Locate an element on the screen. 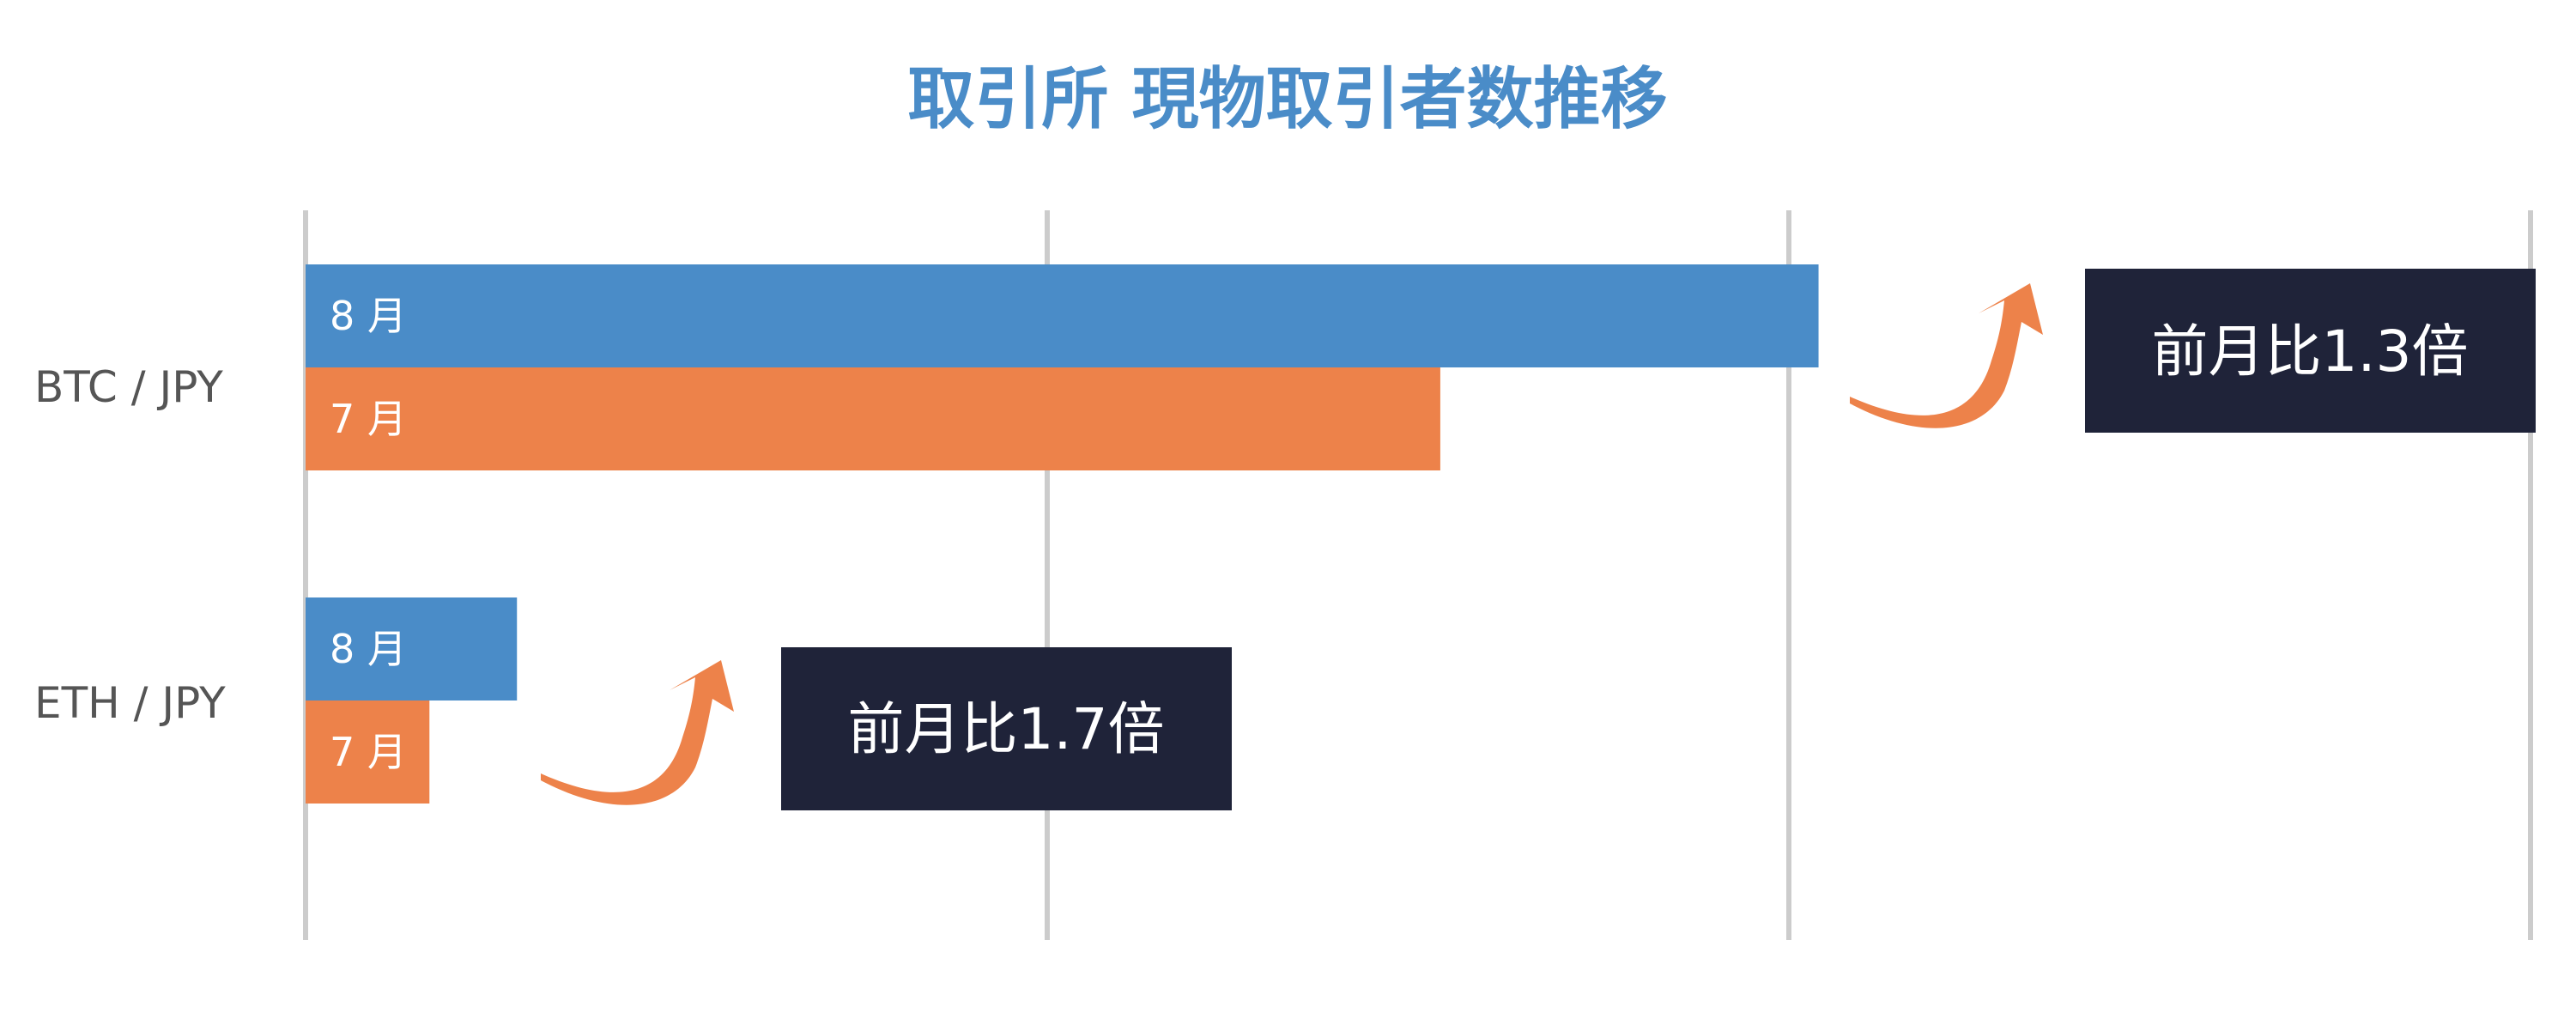 This screenshot has width=2576, height=1031. callout-text-btc: 前月比1.3倍 is located at coordinates (2310, 351).